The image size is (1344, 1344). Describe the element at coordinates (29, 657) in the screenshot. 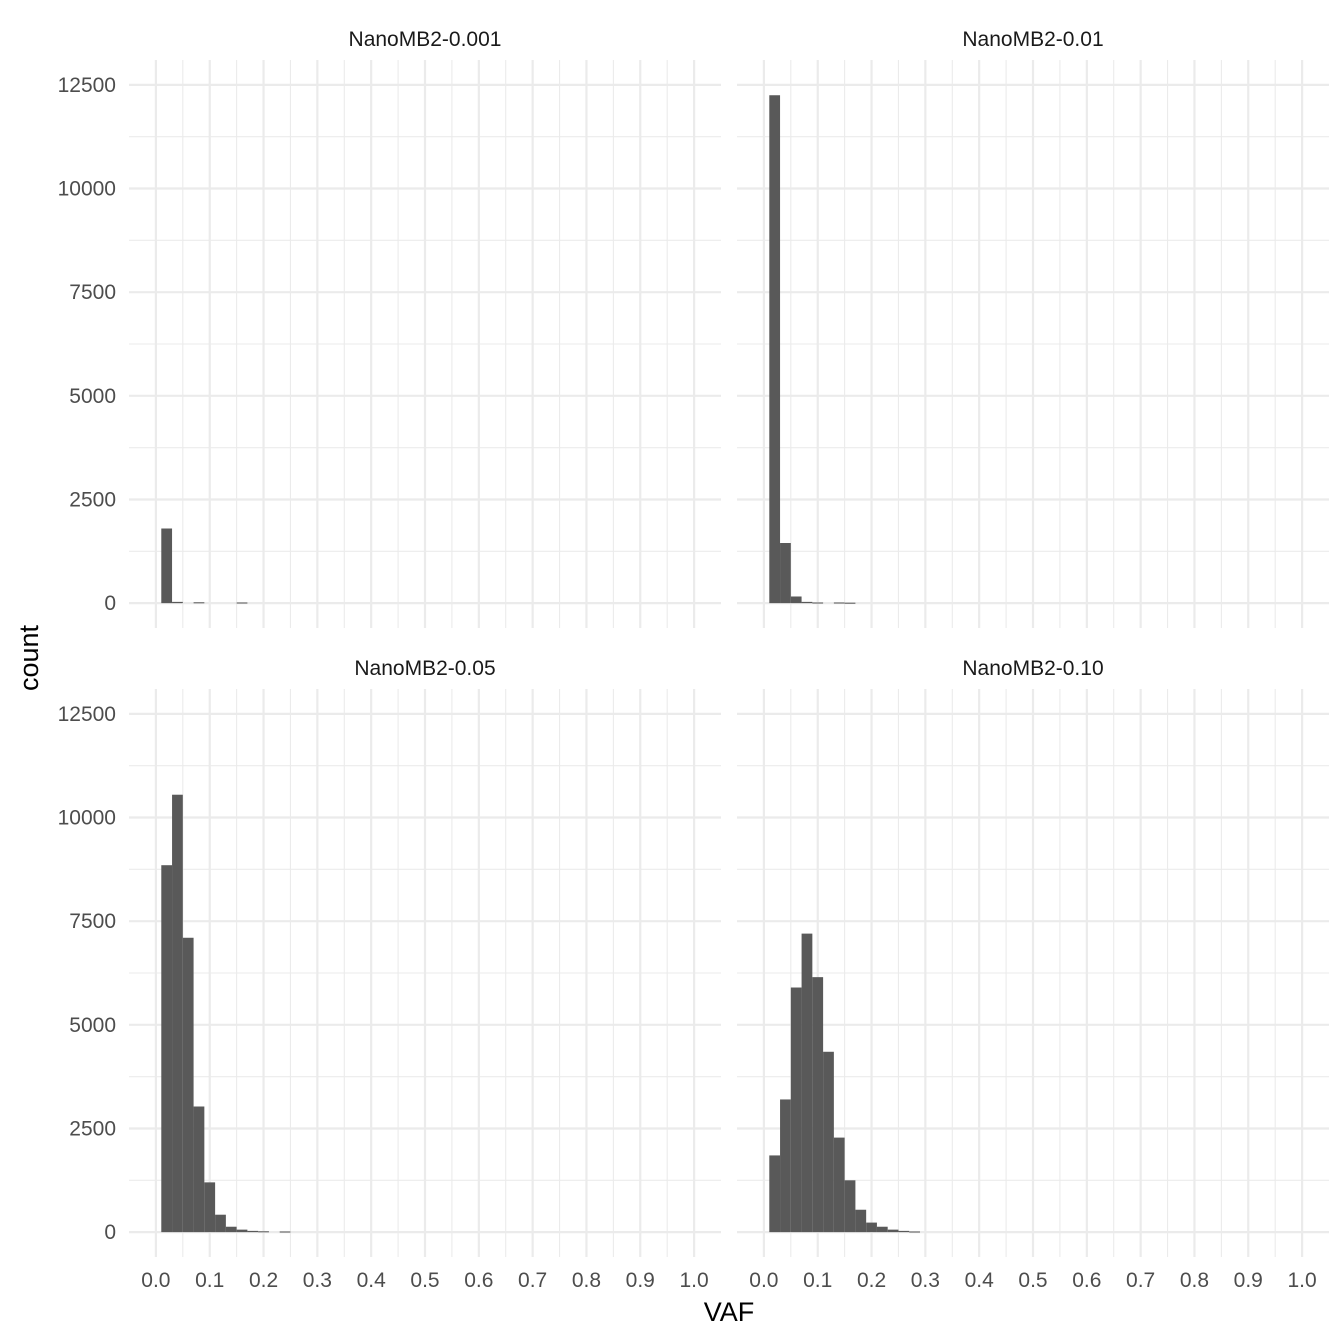

I see `y-axis-title: count` at that location.